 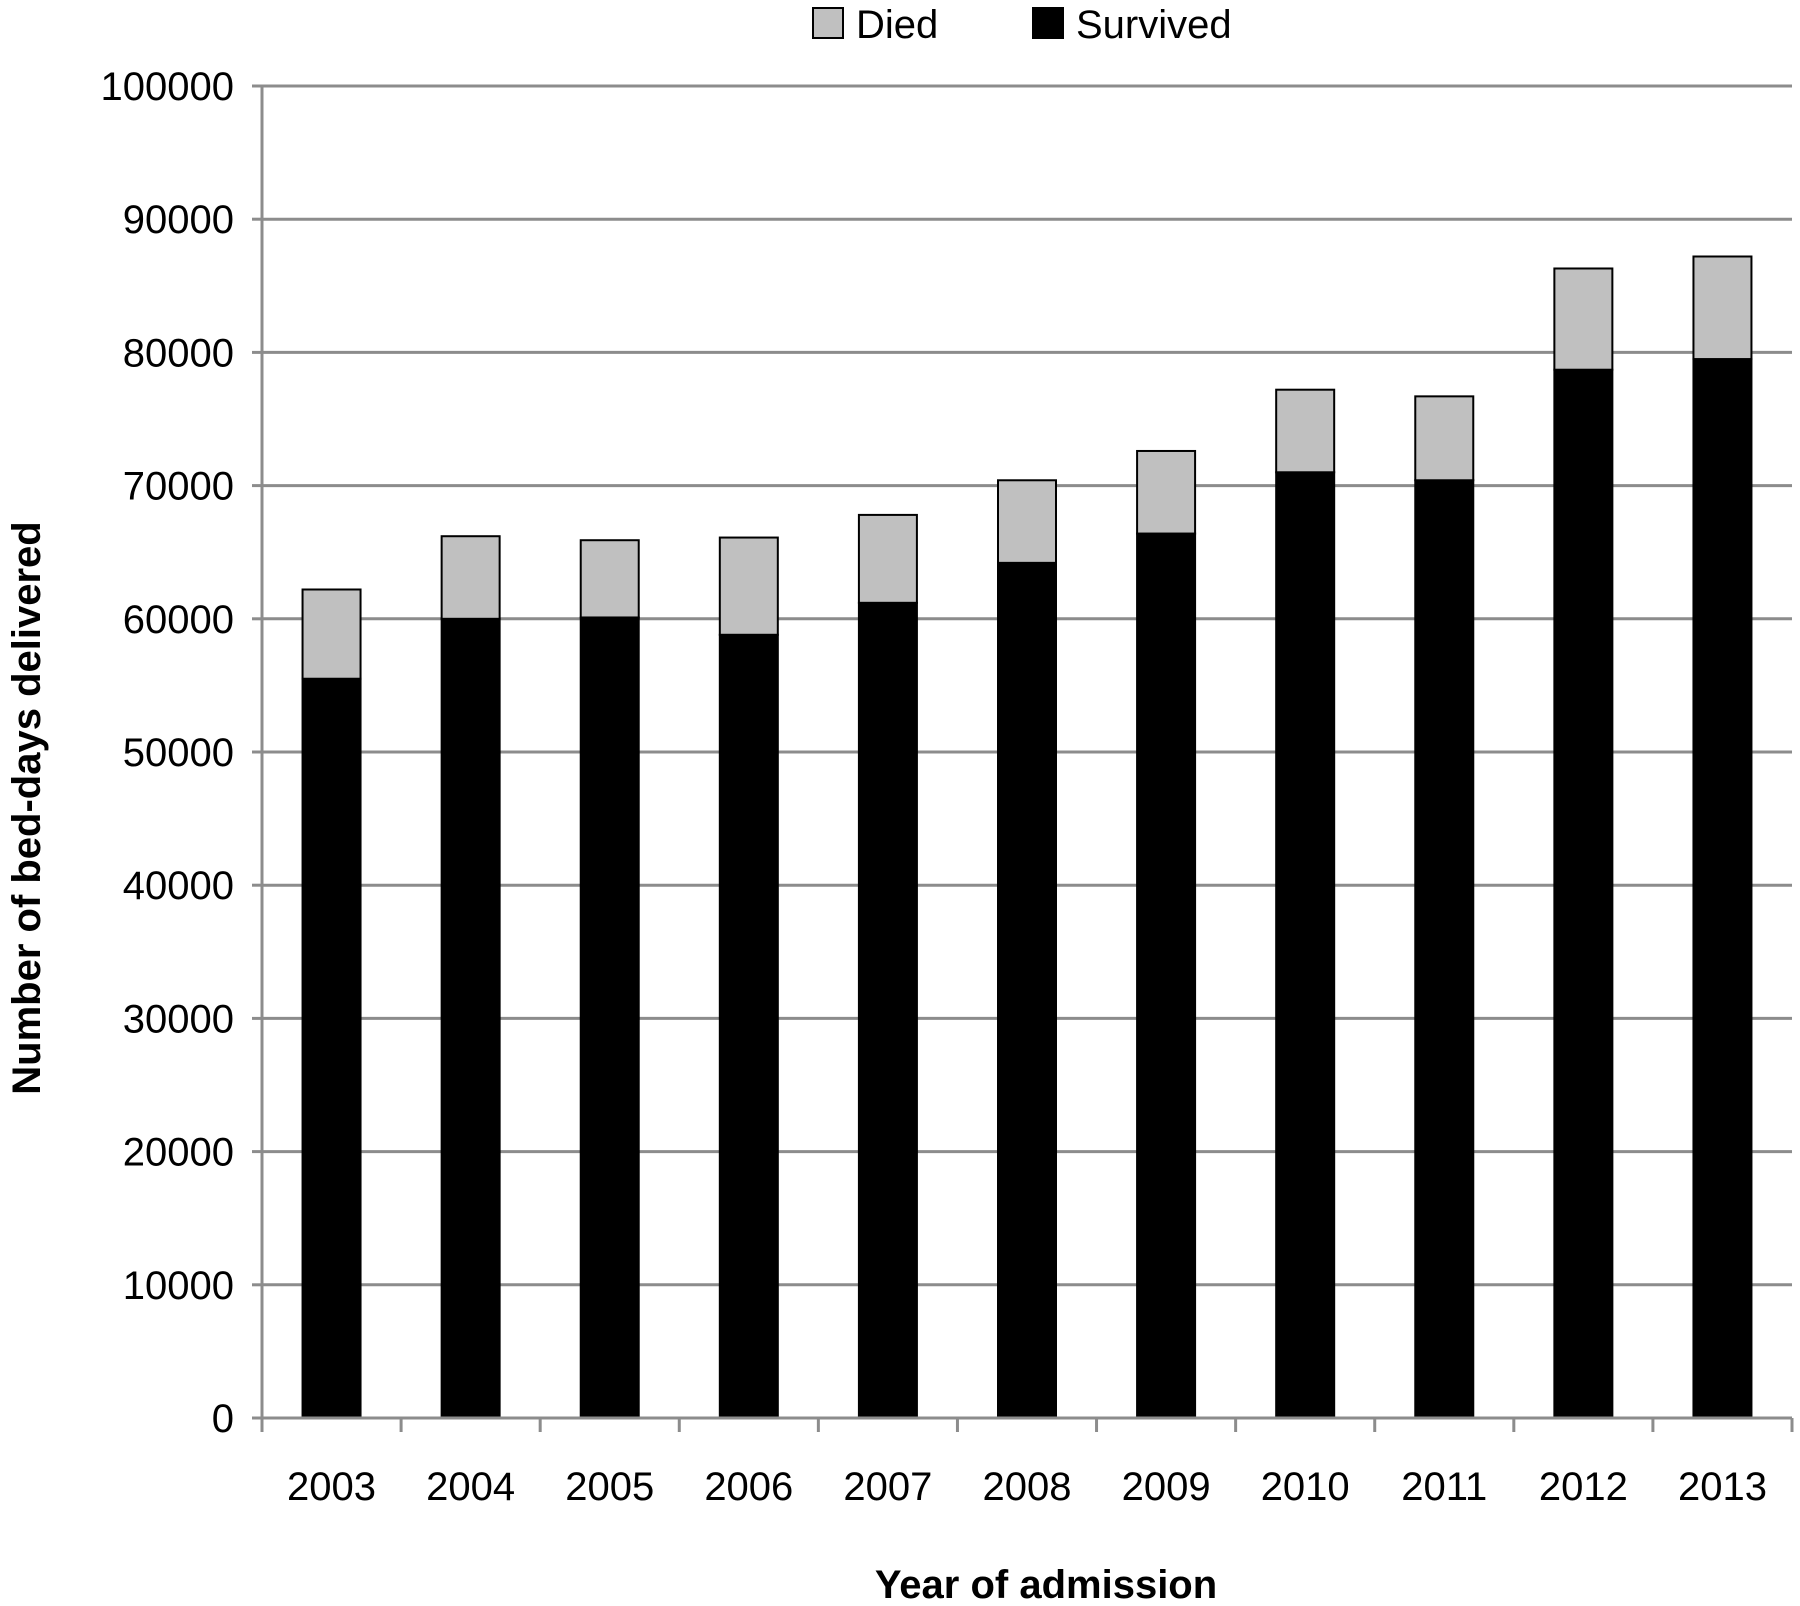 What do you see at coordinates (178, 353) in the screenshot?
I see `y-tick-label: 80000` at bounding box center [178, 353].